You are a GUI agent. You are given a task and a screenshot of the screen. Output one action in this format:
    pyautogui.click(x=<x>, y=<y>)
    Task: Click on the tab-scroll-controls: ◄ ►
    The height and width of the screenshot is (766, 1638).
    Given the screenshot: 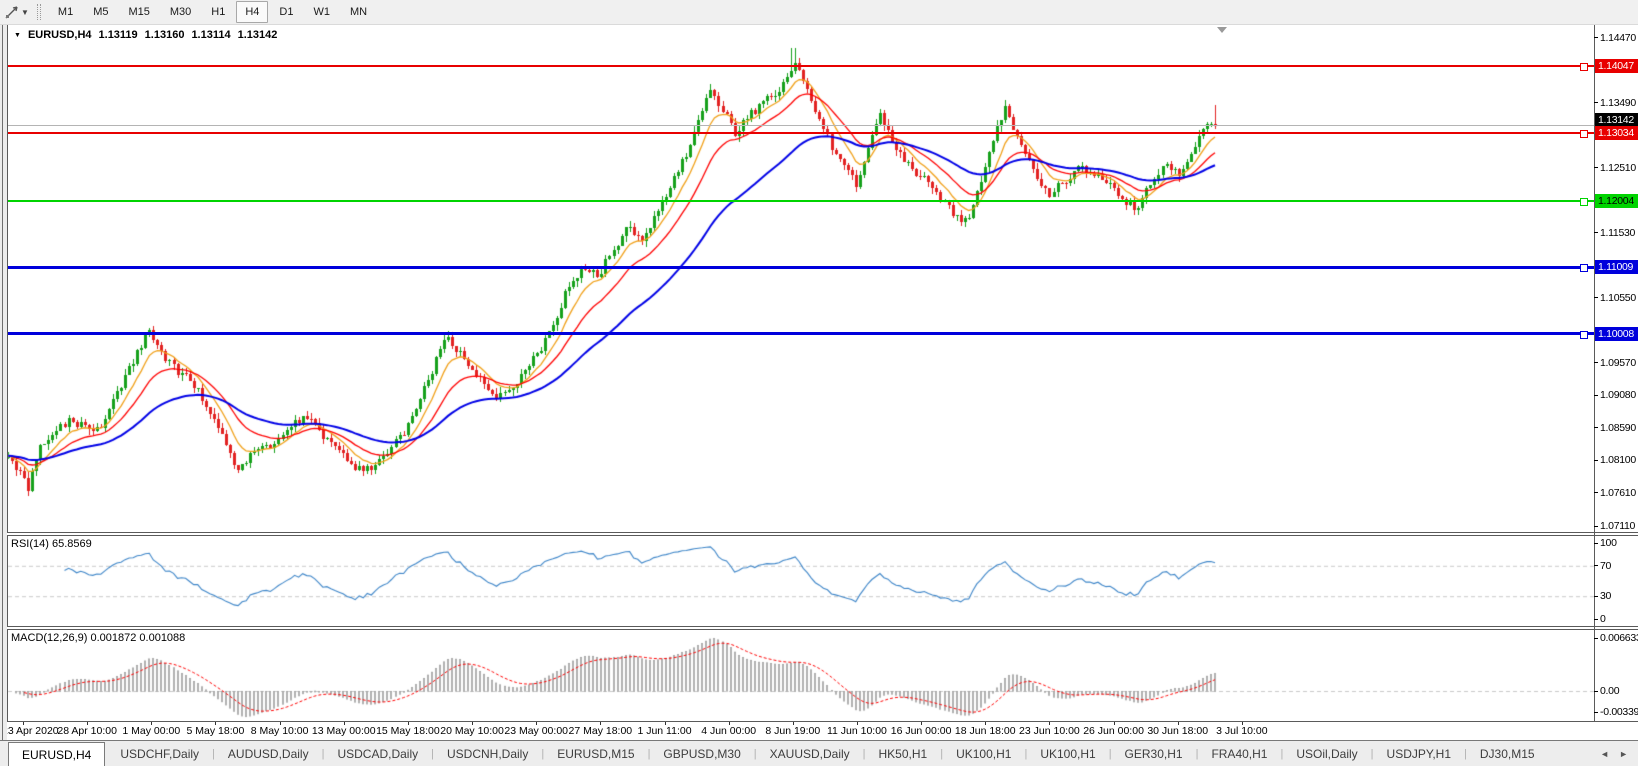 What is the action you would take?
    pyautogui.click(x=1614, y=753)
    